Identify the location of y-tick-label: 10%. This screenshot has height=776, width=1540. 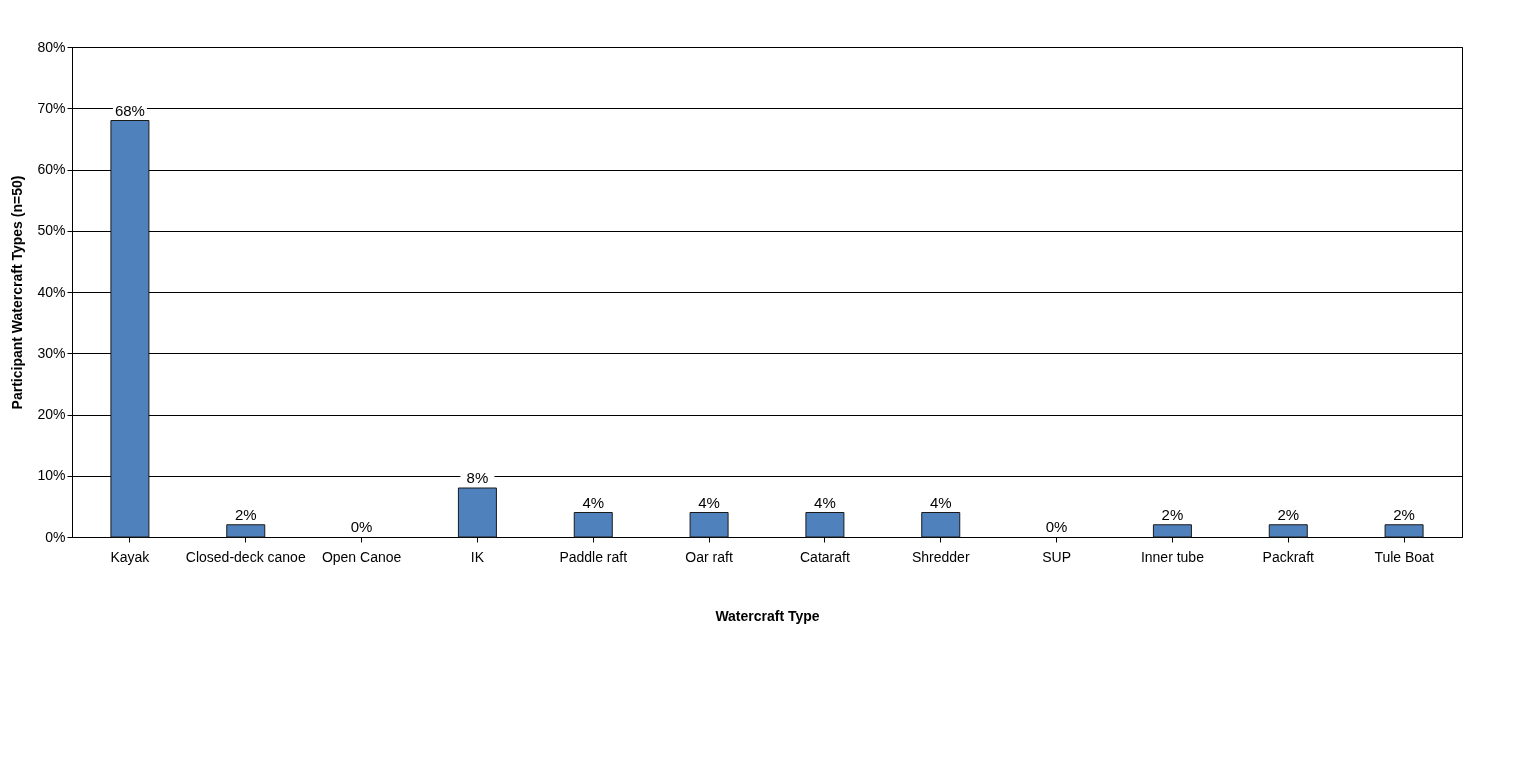
(51, 475).